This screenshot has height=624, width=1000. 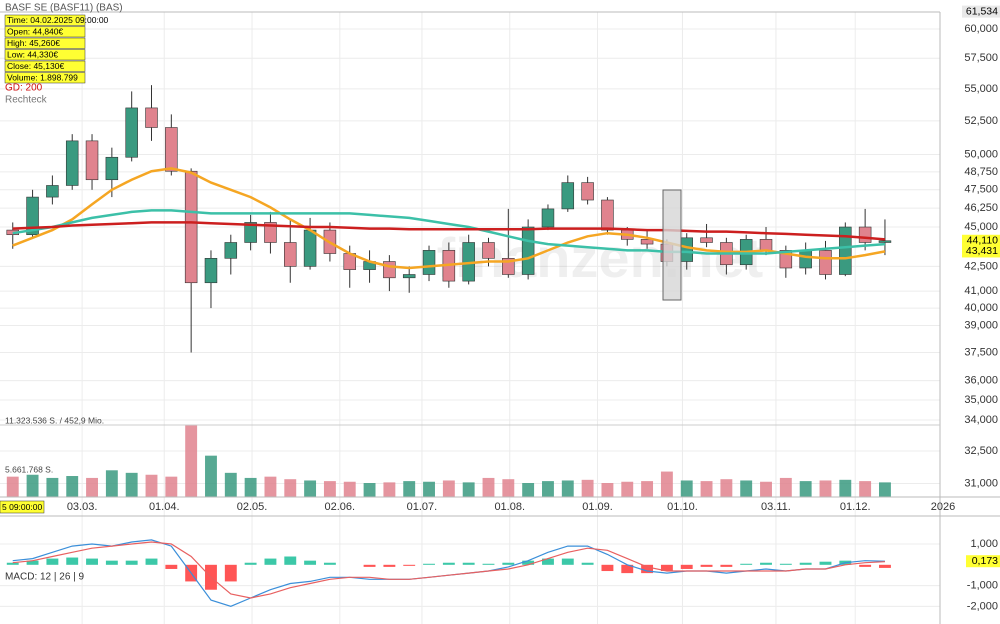 I want to click on info-text: High: 45,260€, so click(x=33, y=43).